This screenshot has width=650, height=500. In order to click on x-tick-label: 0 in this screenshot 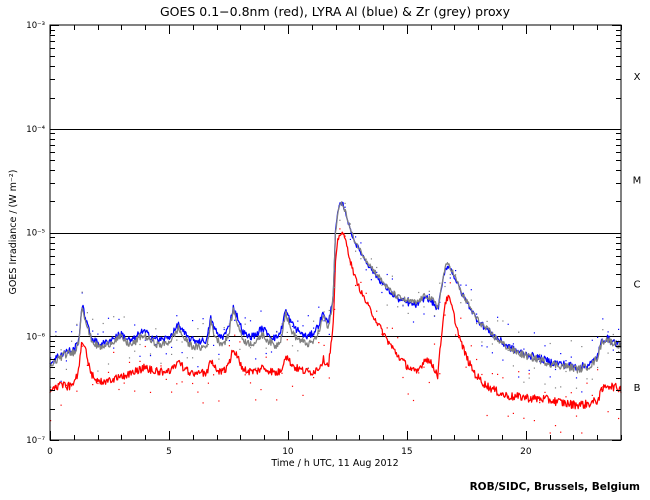, I will do `click(50, 452)`.